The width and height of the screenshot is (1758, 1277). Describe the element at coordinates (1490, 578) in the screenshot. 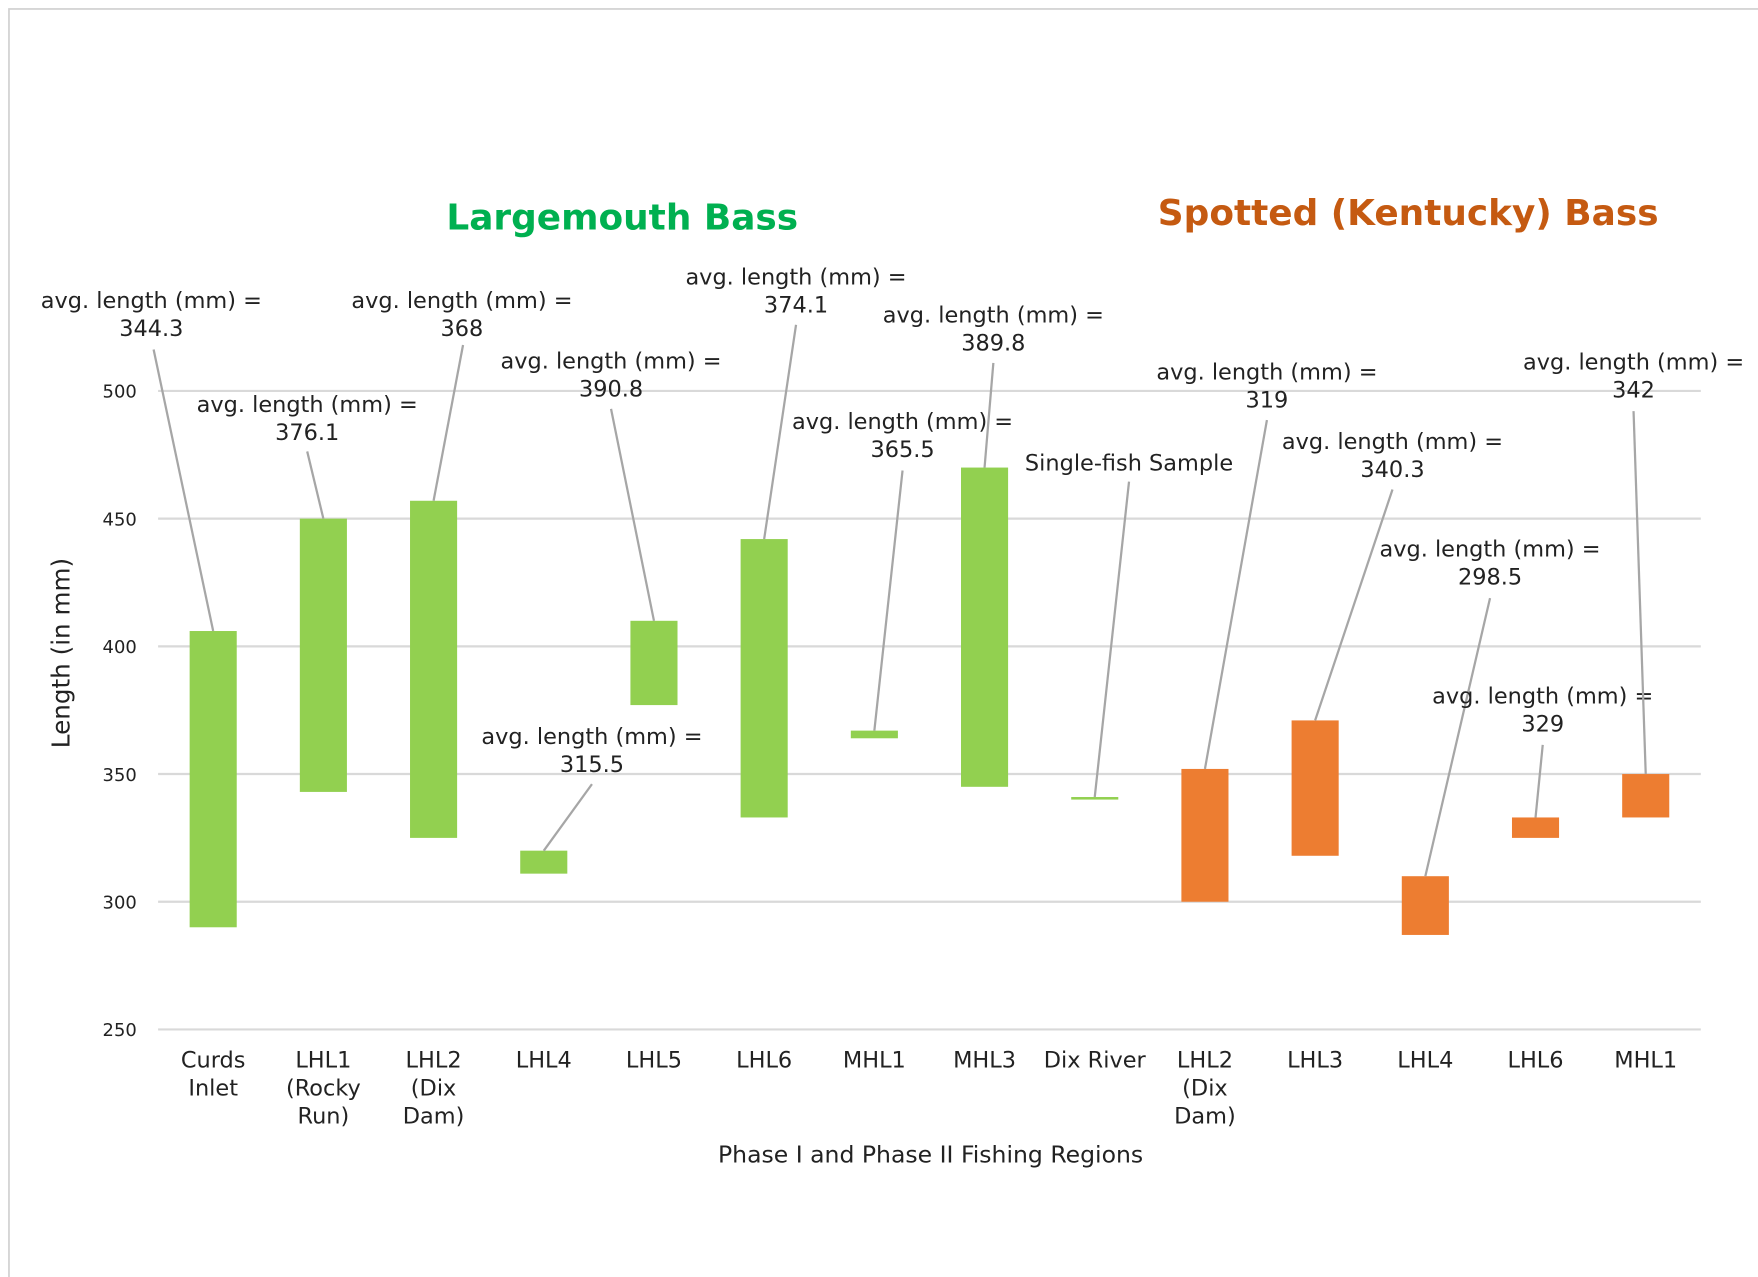

I see `annotation-value: 298.5` at that location.